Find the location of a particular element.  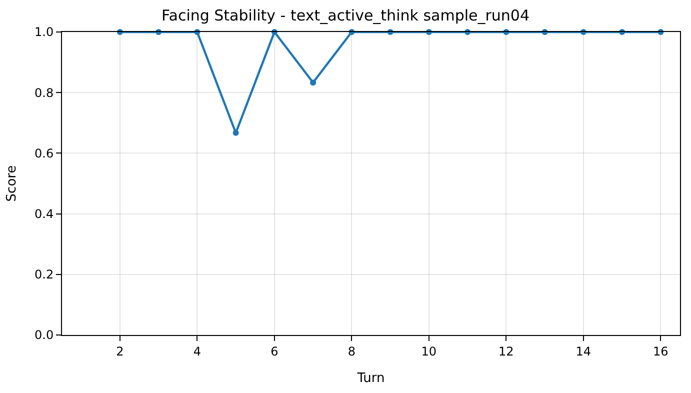

y-axis-title: Score is located at coordinates (12, 183).